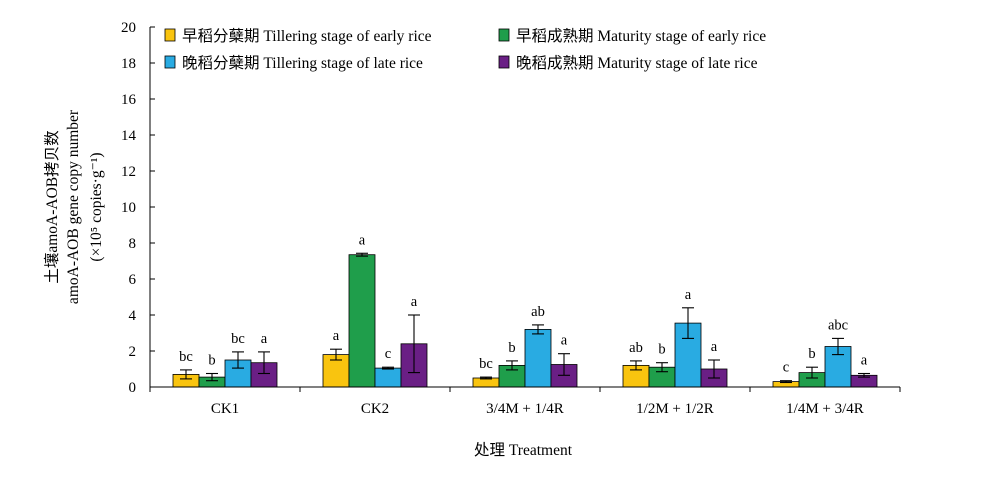 This screenshot has height=488, width=1000. I want to click on x-tick-label: CK1, so click(225, 409).